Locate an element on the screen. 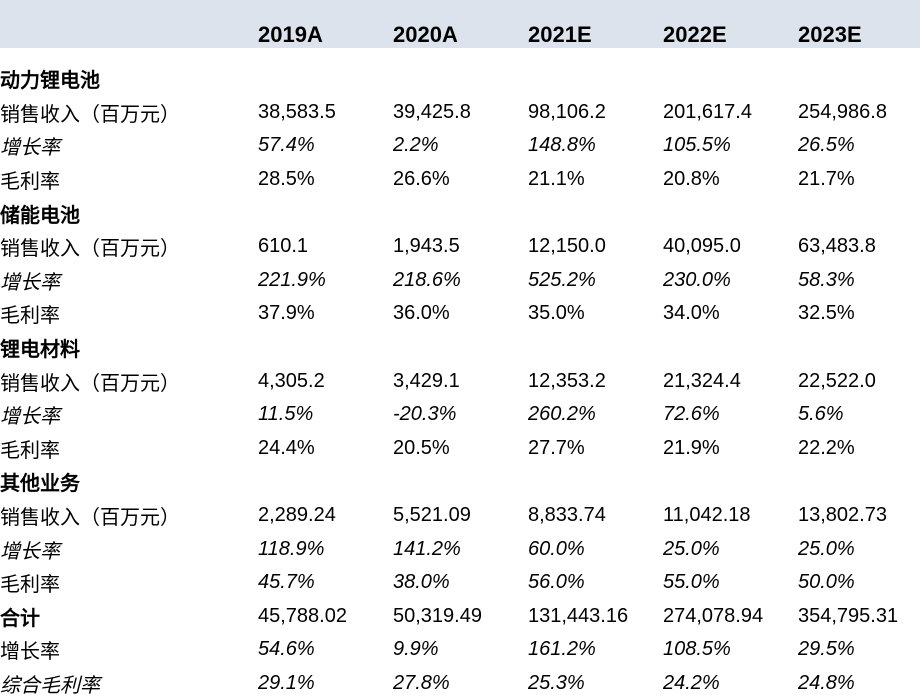  table-row: 增长率 118.9% 141.2% 60.0% 25.0% 25.0% is located at coordinates (460, 549).